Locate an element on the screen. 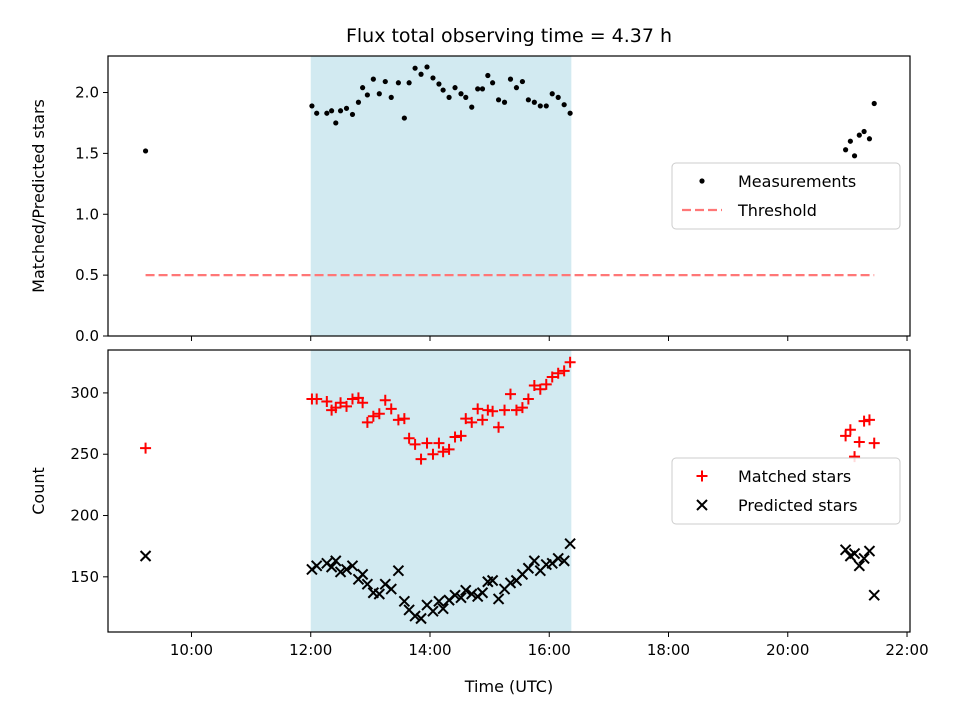 Image resolution: width=960 pixels, height=720 pixels. x-tick-label: 16:00 is located at coordinates (549, 650).